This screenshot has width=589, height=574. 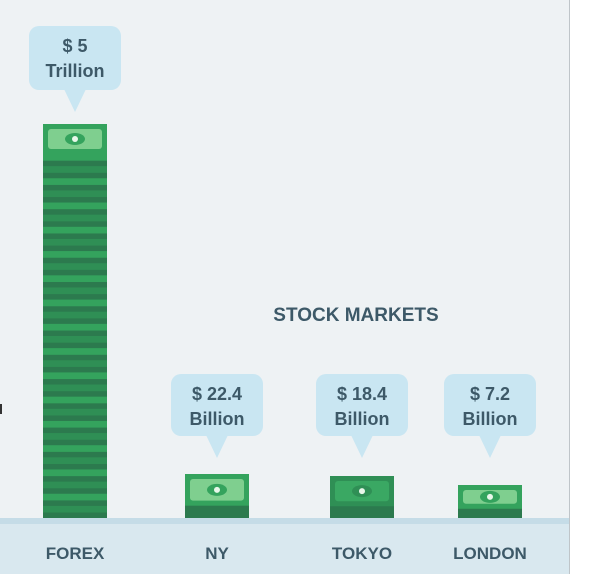 What do you see at coordinates (286, 553) in the screenshot?
I see `category-axis: FOREX NY TOKYO LONDON` at bounding box center [286, 553].